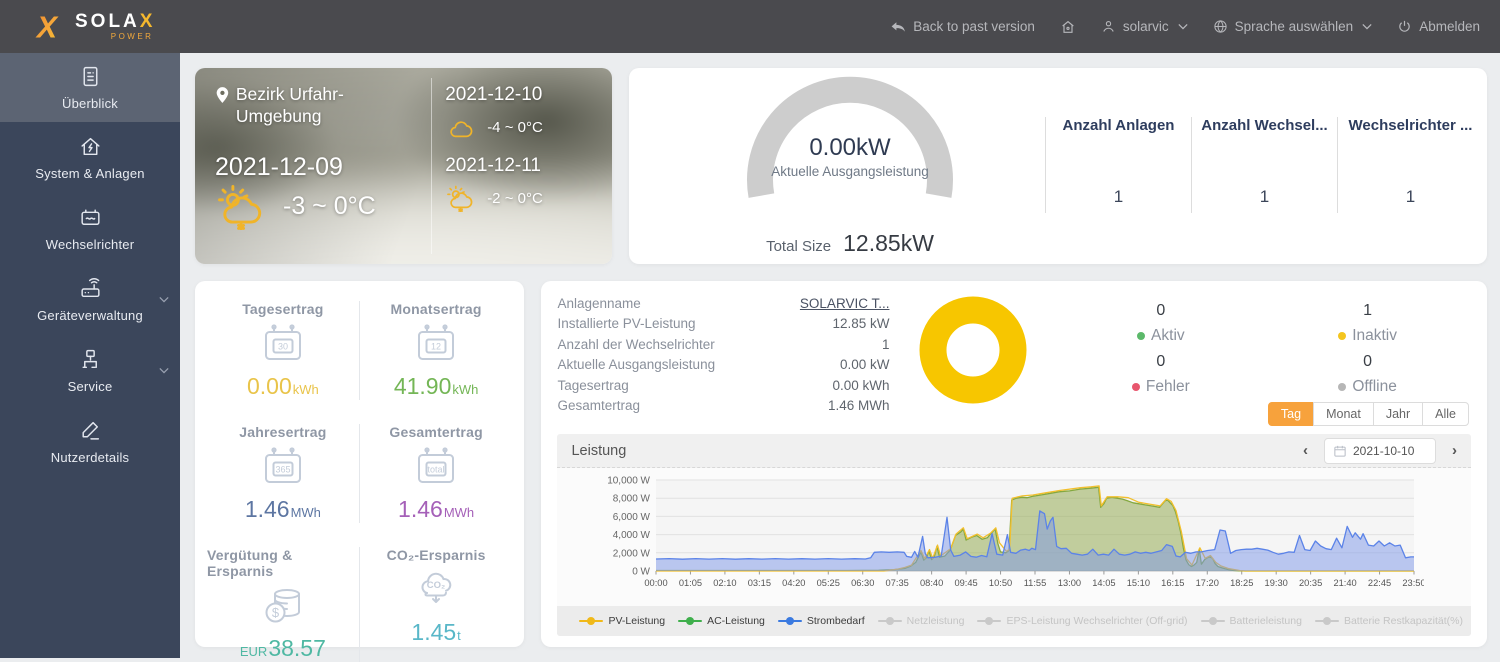 This screenshot has width=1500, height=662. I want to click on stat-jahresertrag: Jahresertrag 365 1.46 MWh, so click(283, 473).